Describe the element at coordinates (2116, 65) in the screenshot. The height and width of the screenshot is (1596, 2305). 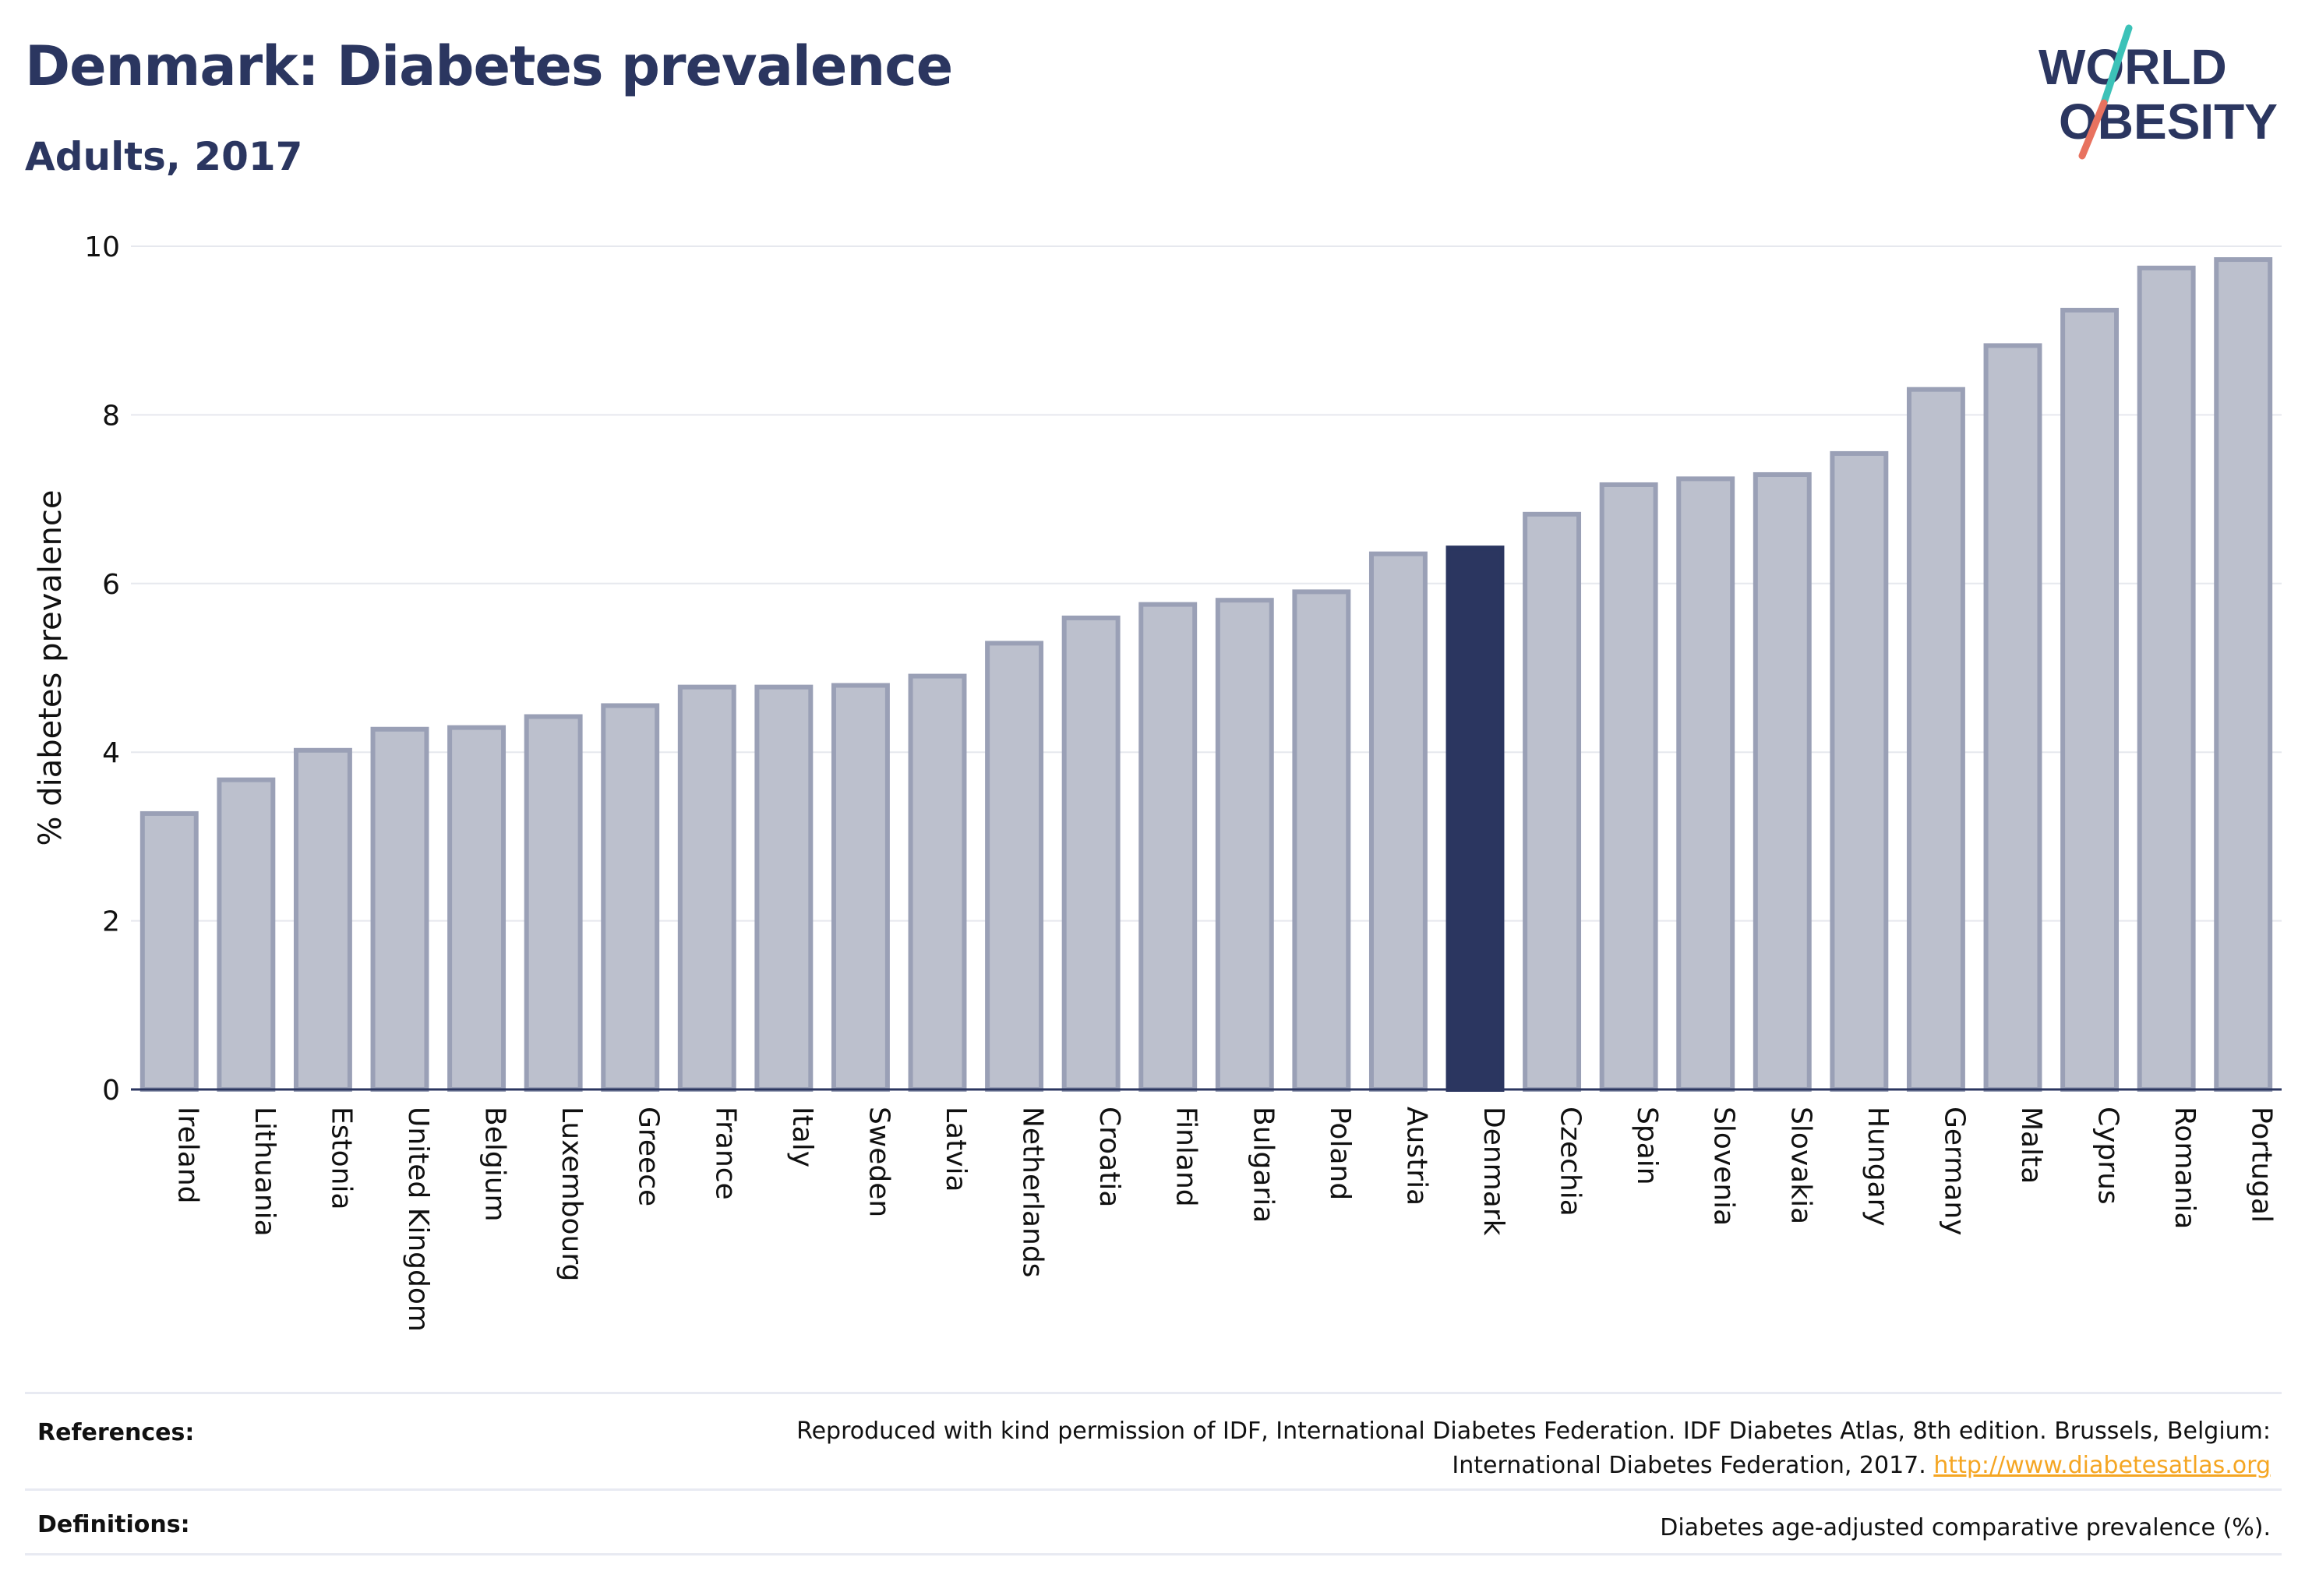
I see `logo-slash-teal` at that location.